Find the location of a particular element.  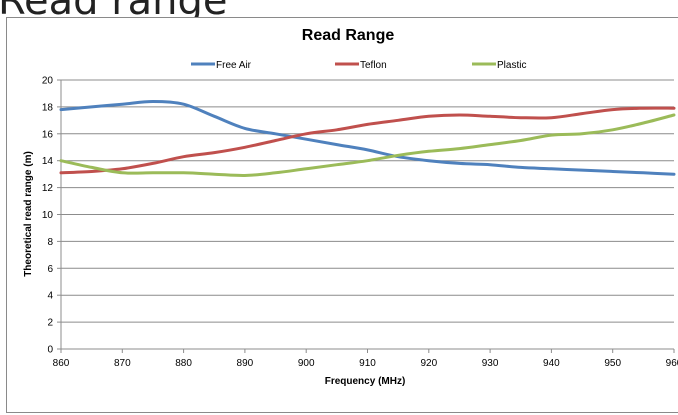

x-tick-label: 910 is located at coordinates (367, 363).